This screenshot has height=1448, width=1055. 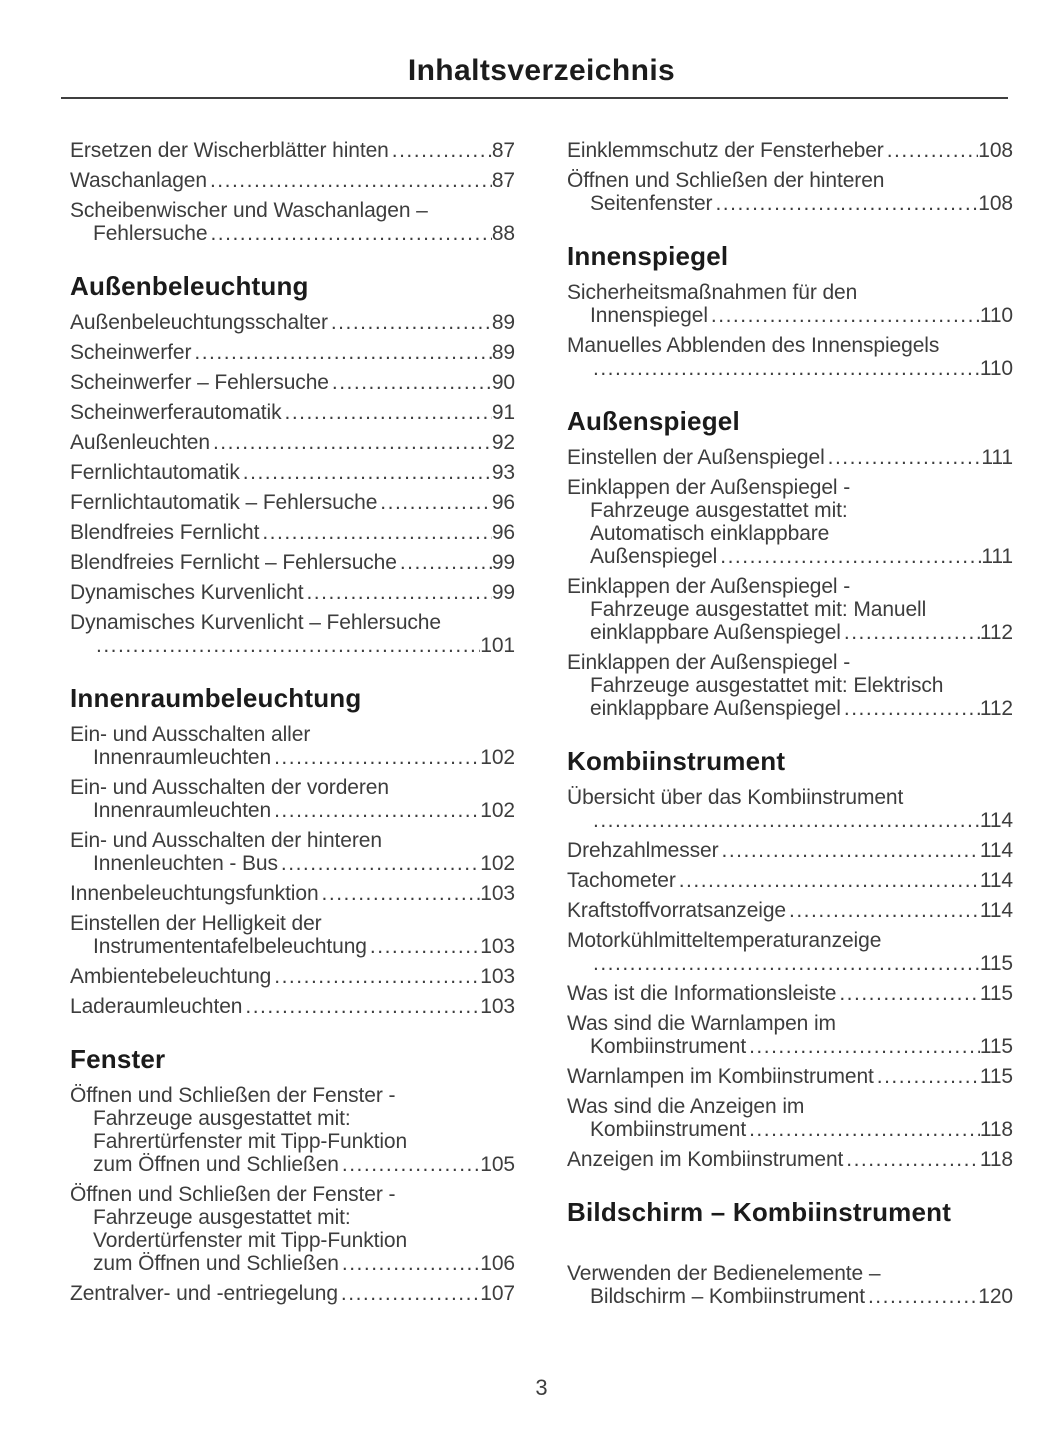 I want to click on toc-entry-line: Verwenden der Bedienelemente –, so click(x=724, y=1273).